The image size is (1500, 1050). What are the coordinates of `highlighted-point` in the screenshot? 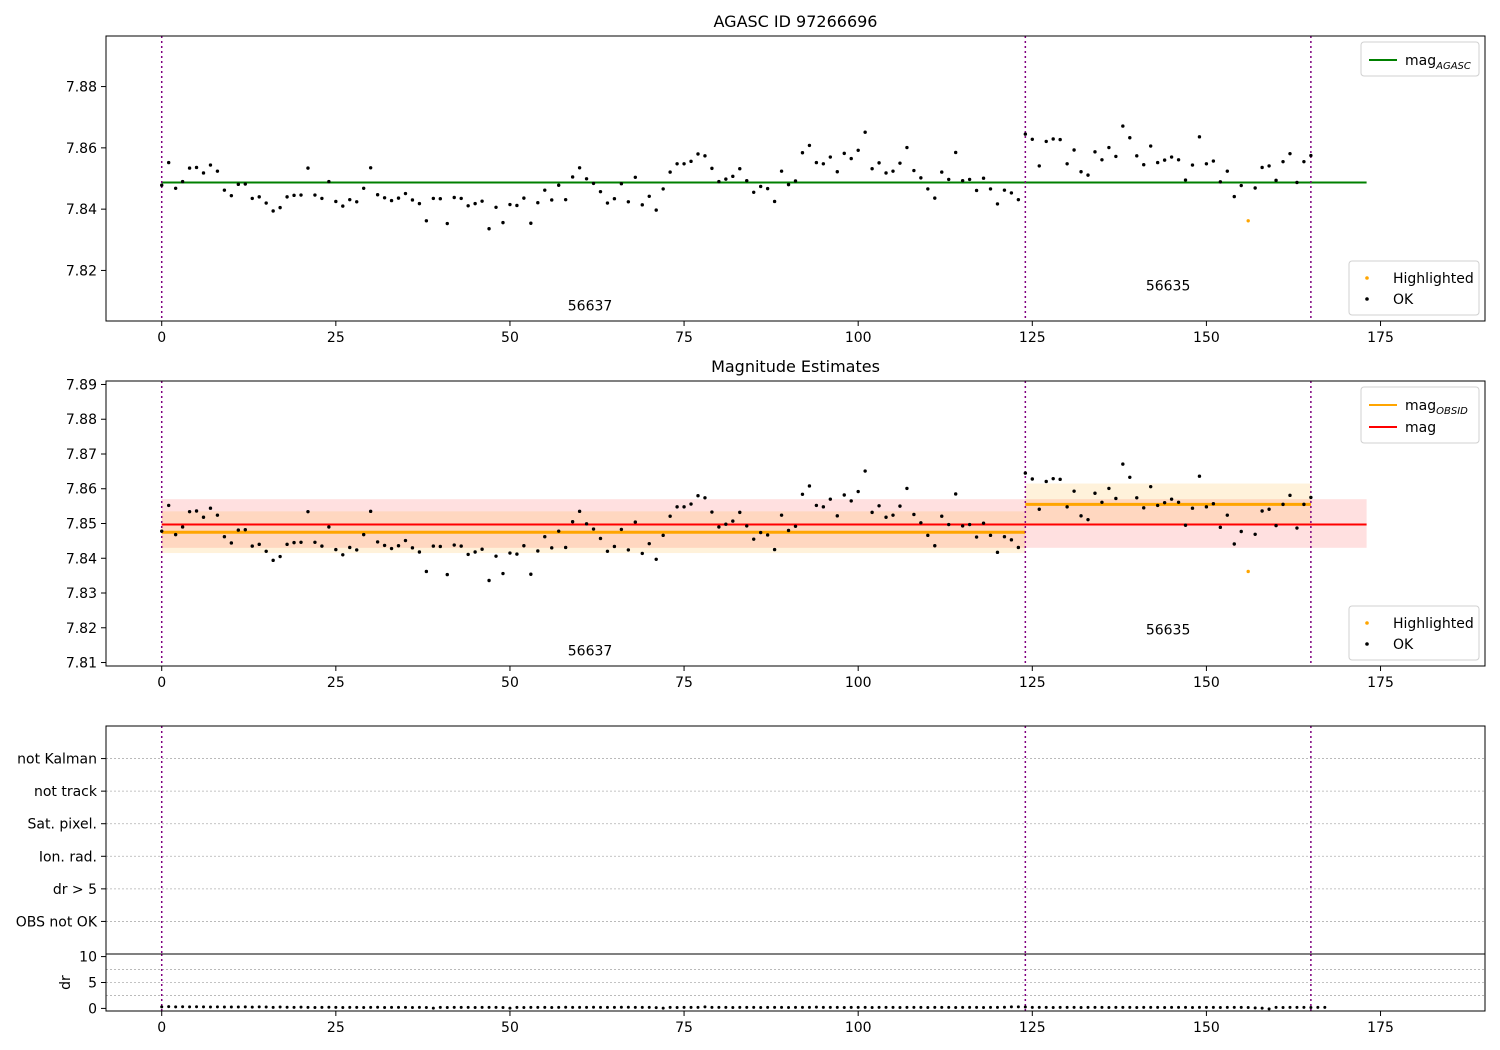 It's located at (1248, 221).